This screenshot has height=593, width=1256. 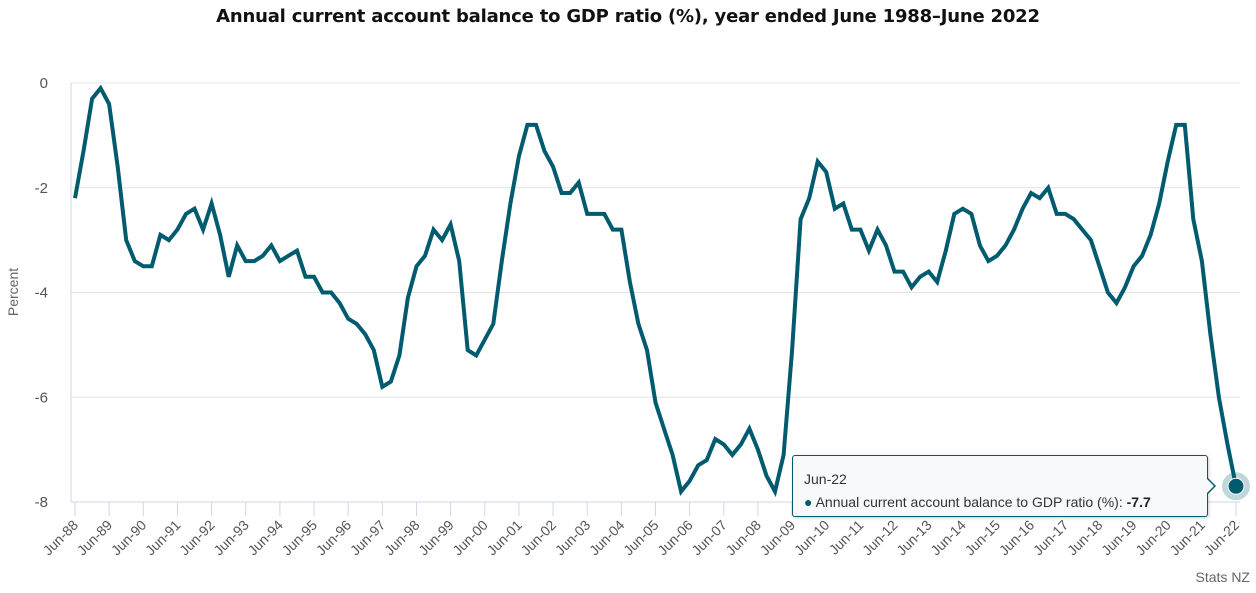 What do you see at coordinates (44, 83) in the screenshot?
I see `y-tick-label: 0` at bounding box center [44, 83].